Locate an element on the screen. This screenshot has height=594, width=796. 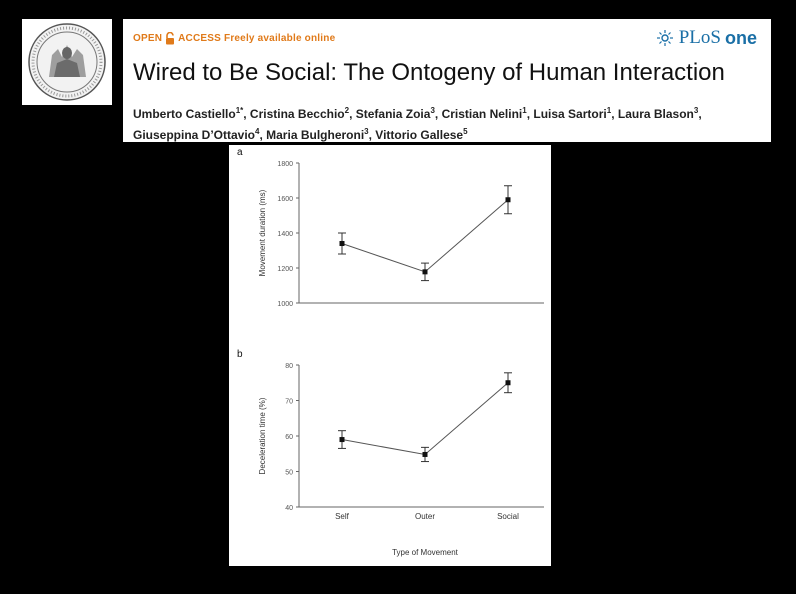
panel-label: a is located at coordinates (240, 152).